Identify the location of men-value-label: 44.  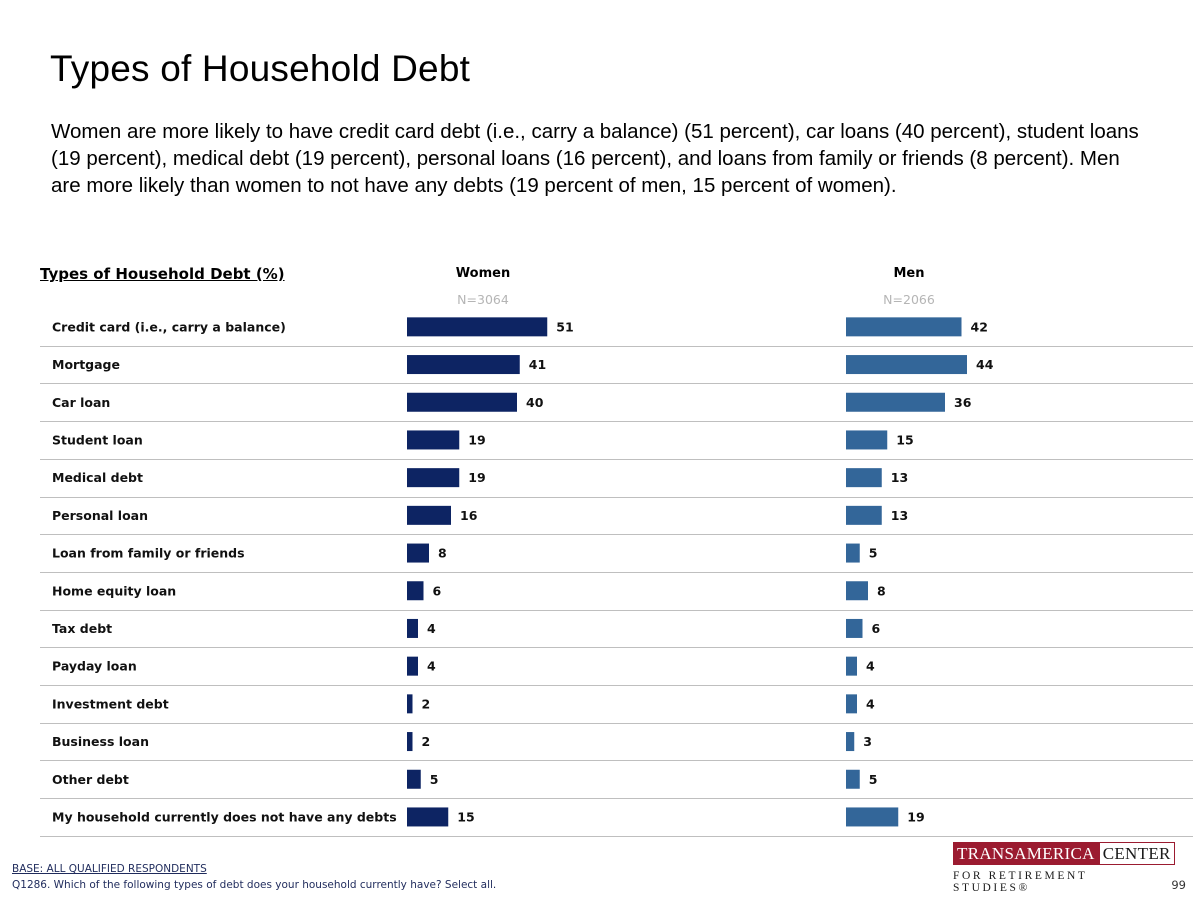
(985, 364).